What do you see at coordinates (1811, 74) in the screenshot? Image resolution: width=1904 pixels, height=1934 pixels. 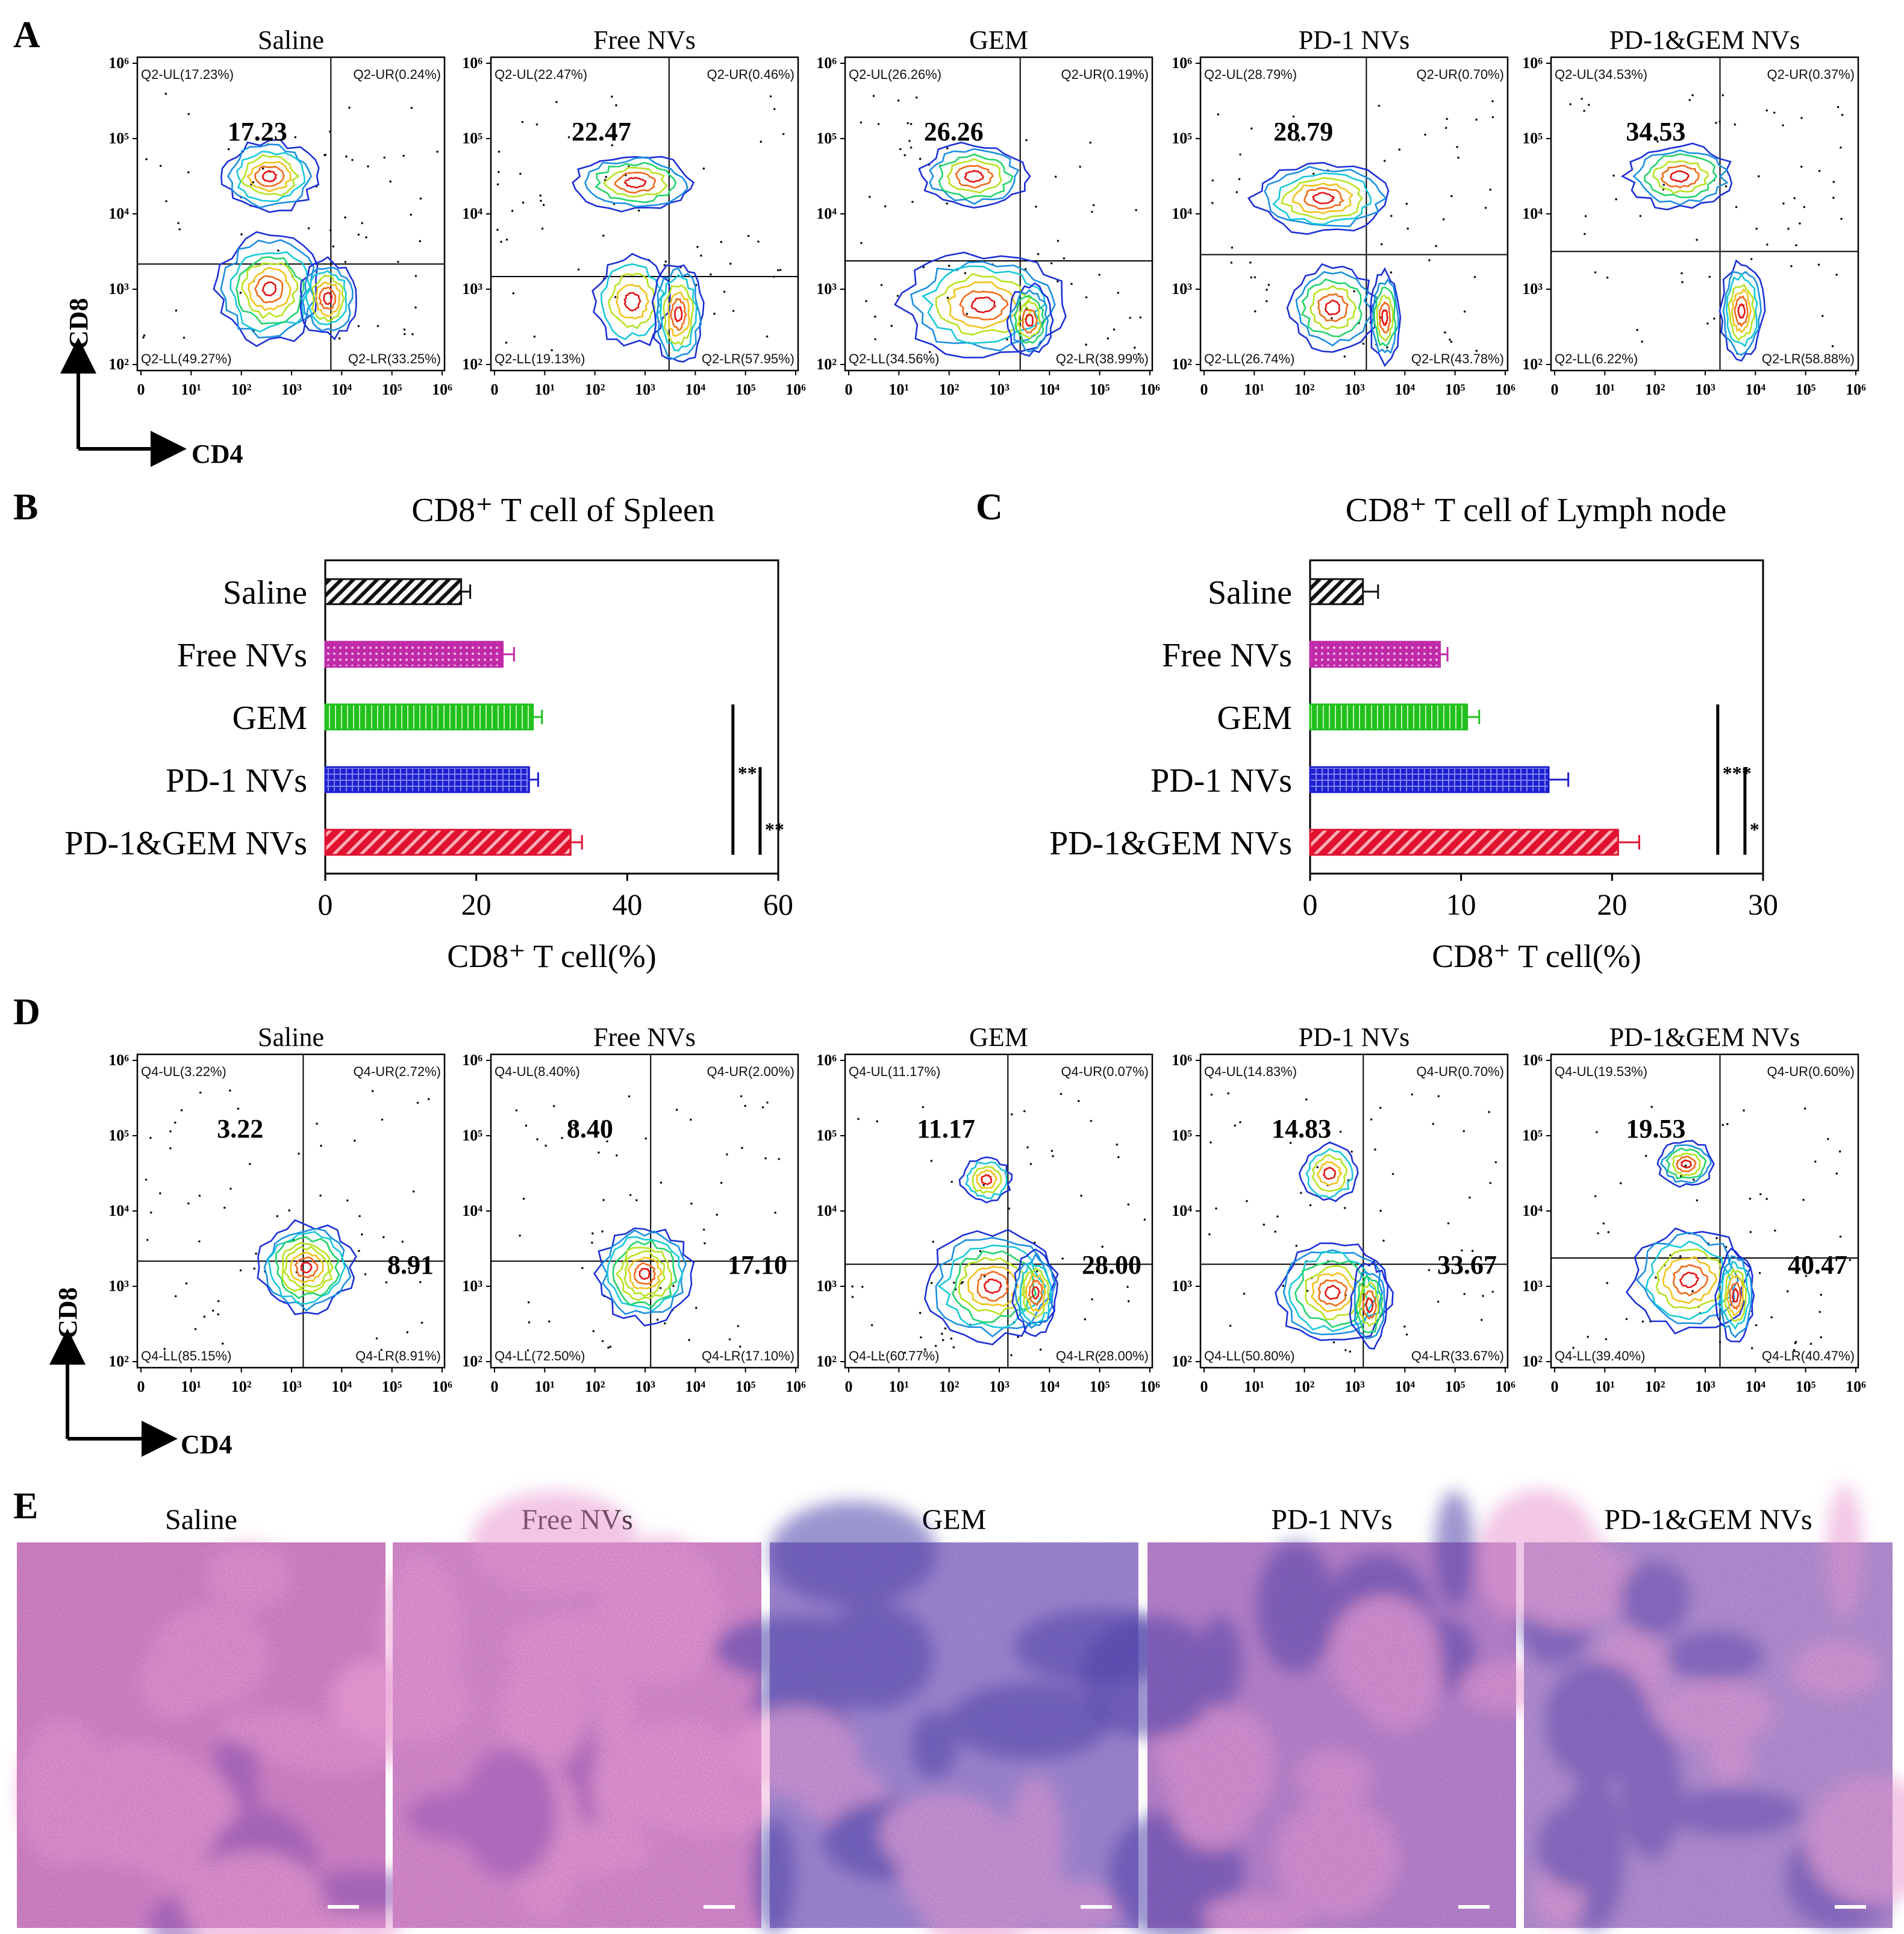 I see `flow_spleen-quadrant-ur: Q2-UR(0.37%)` at bounding box center [1811, 74].